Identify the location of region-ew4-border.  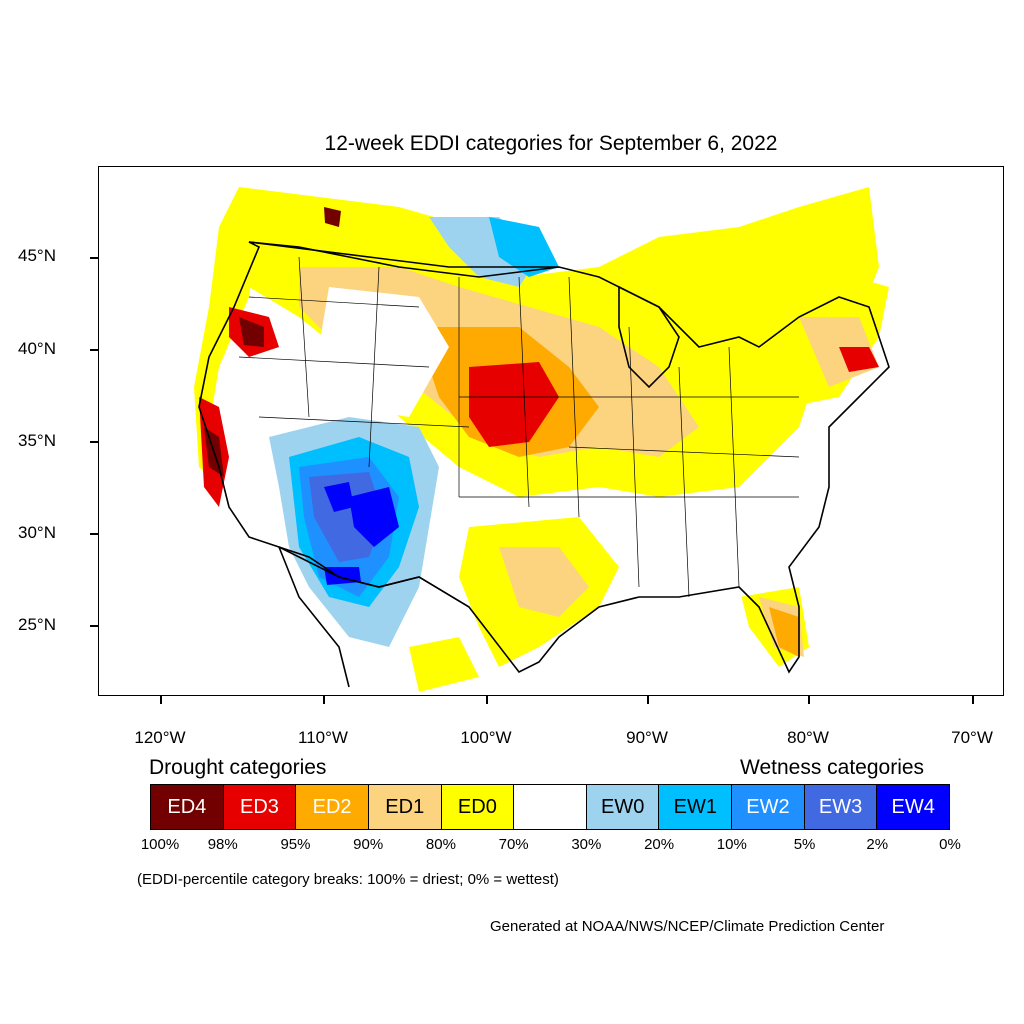
(342, 576).